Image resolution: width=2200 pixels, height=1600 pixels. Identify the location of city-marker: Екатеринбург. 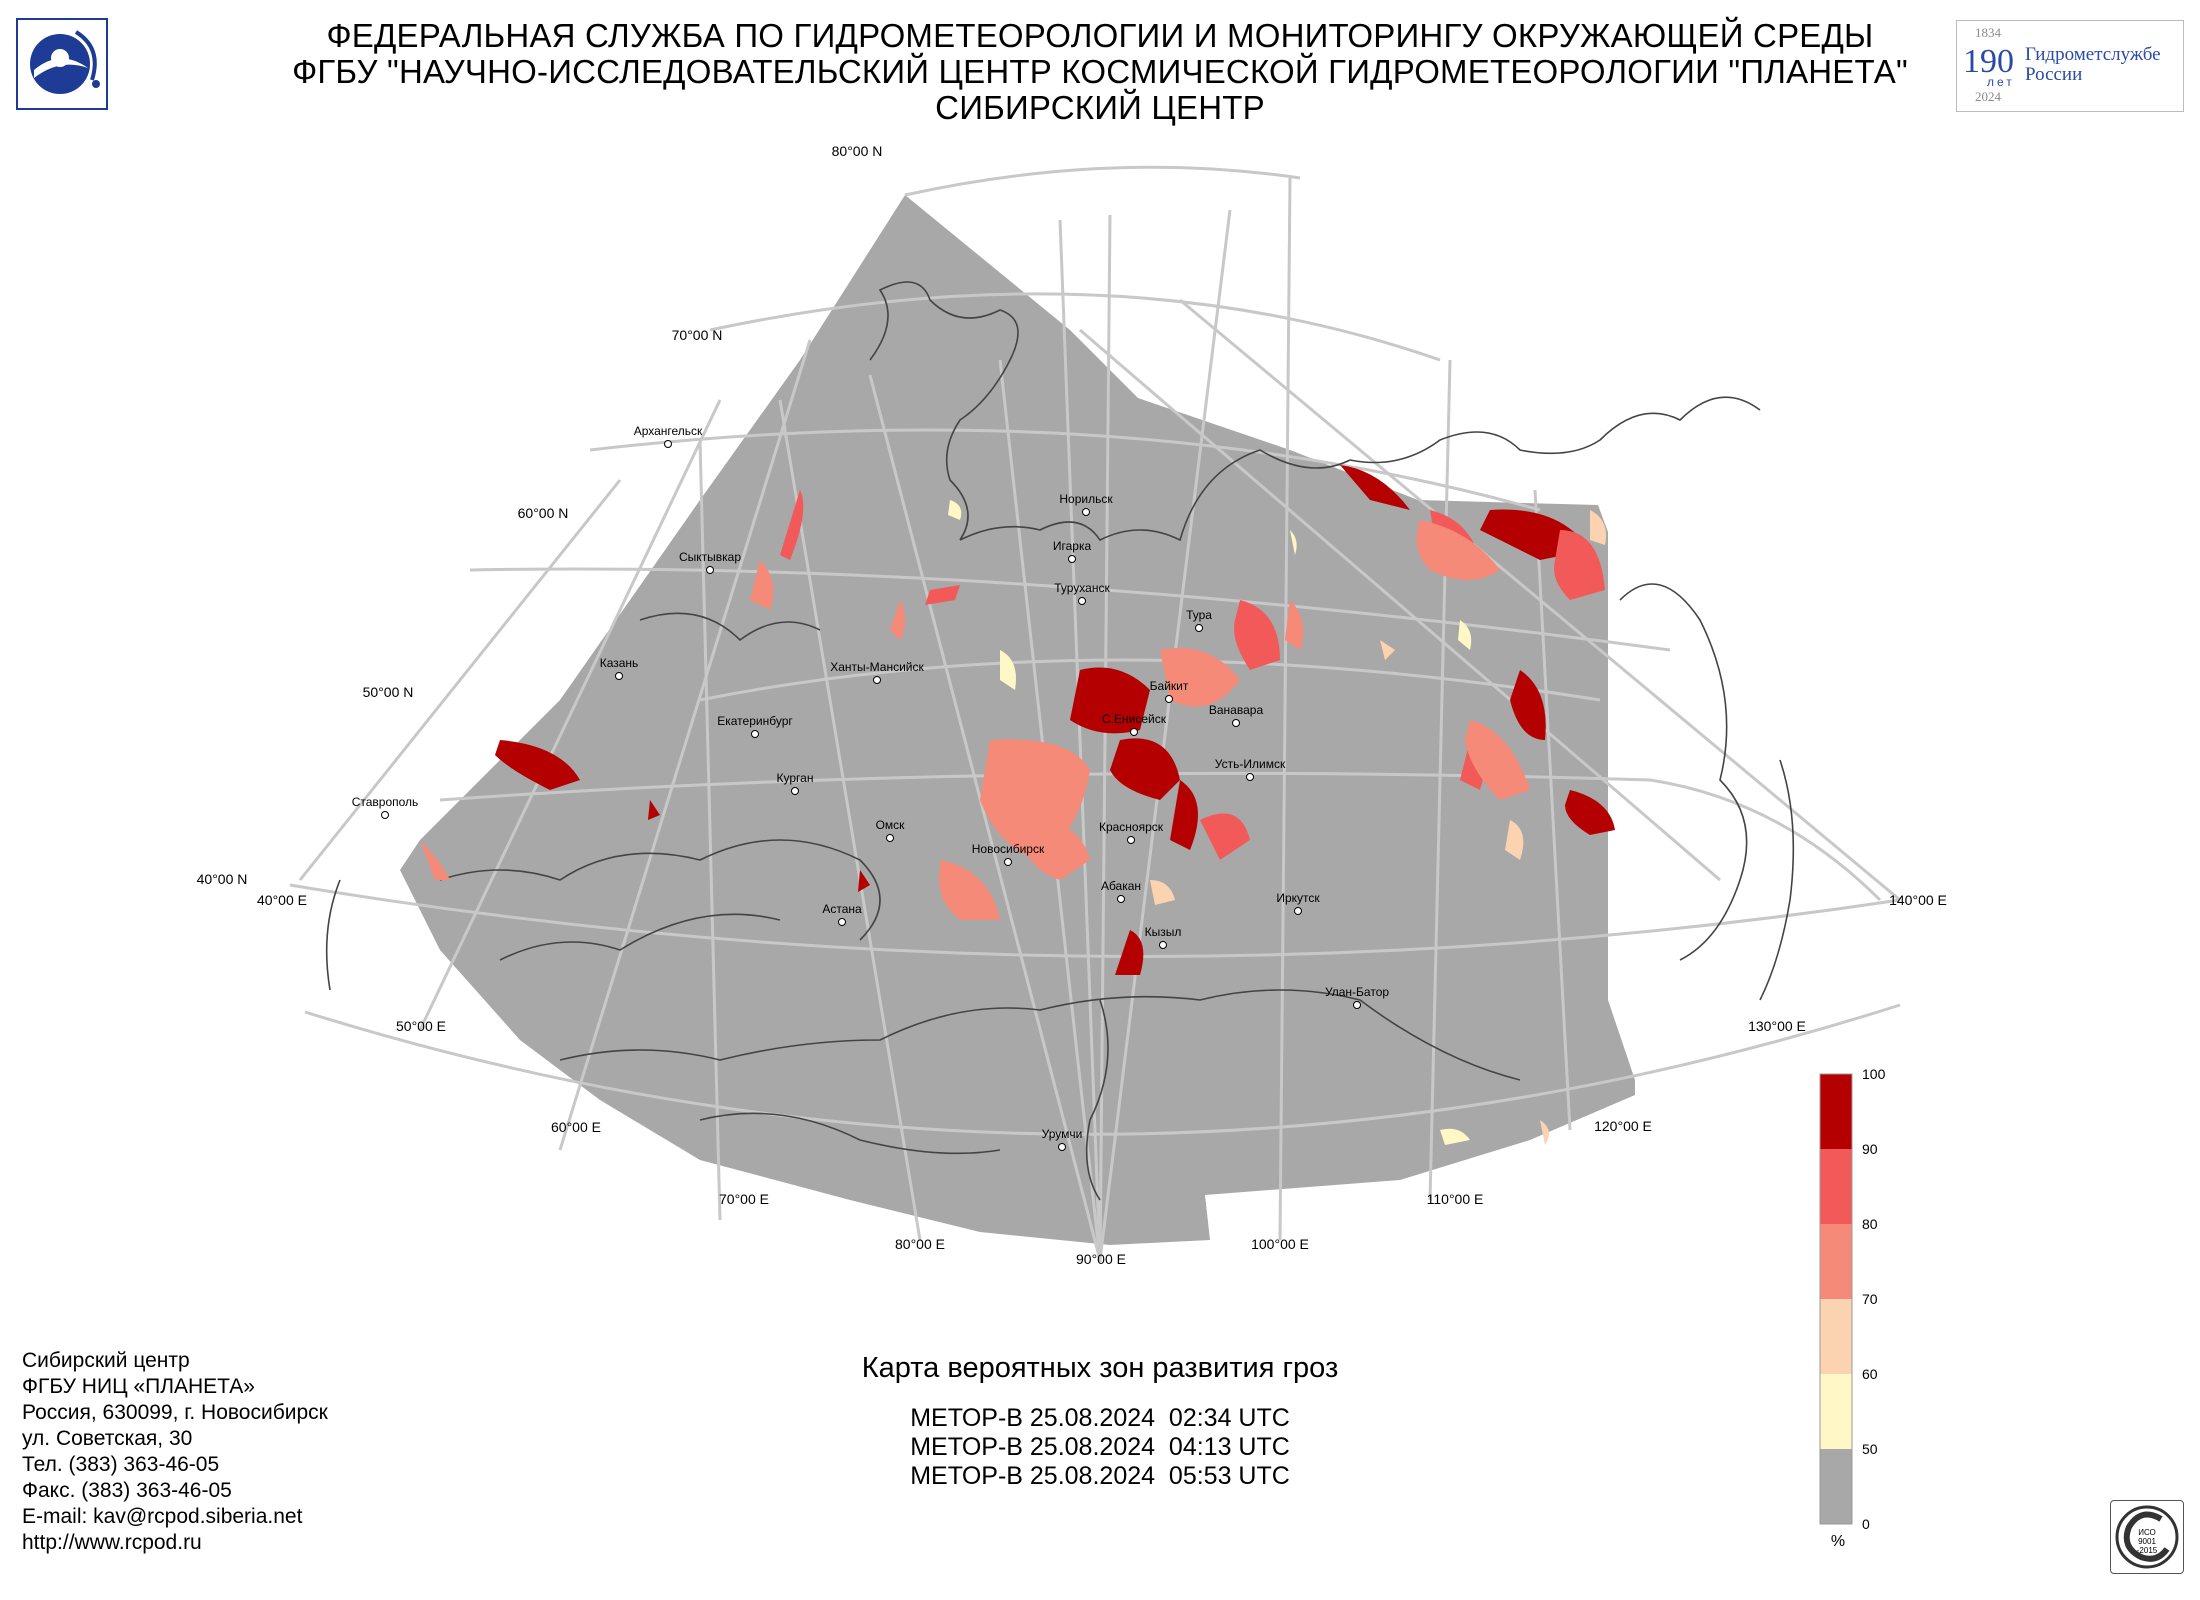
(755, 726).